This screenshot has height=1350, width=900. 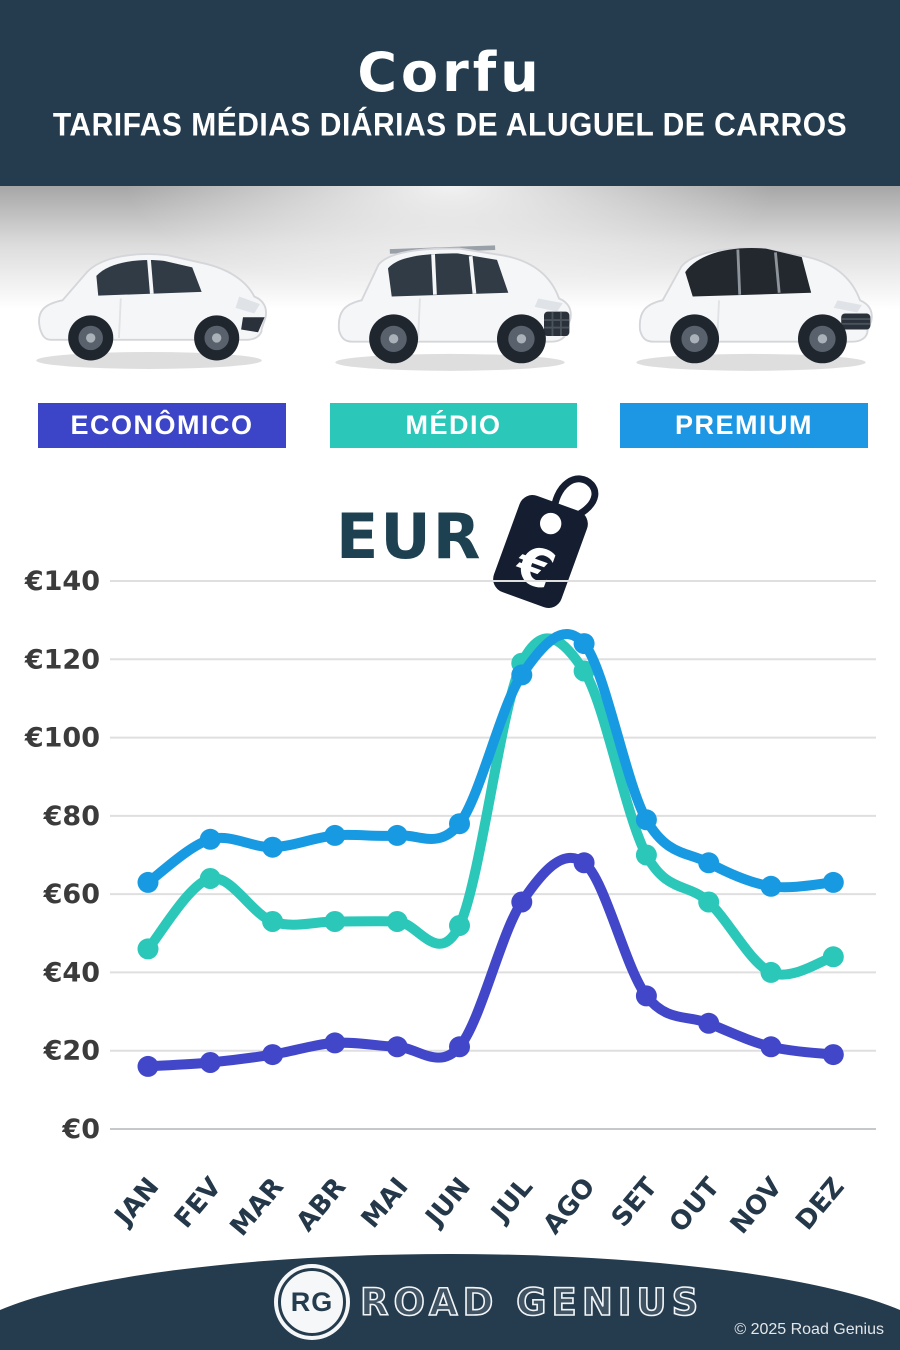 I want to click on brand-name: ROAD GENIUS, so click(x=531, y=1302).